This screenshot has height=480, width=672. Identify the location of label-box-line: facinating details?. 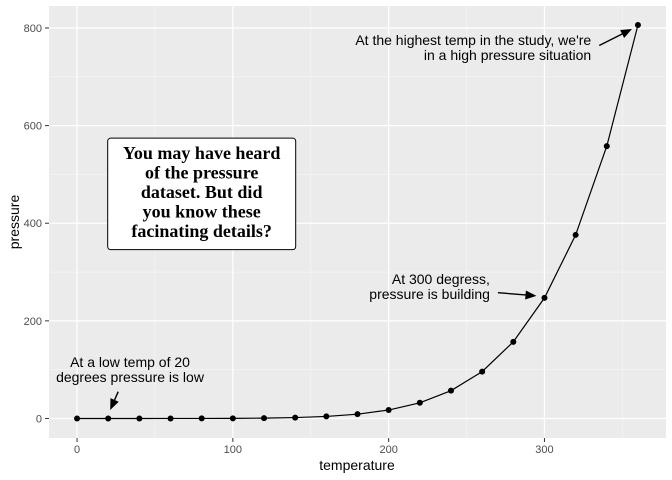
(201, 231).